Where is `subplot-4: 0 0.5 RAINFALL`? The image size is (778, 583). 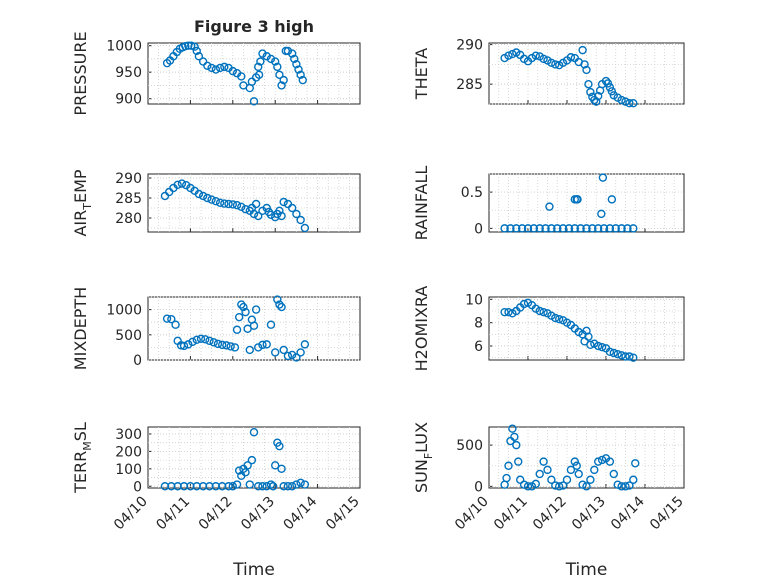 subplot-4: 0 0.5 RAINFALL is located at coordinates (548, 203).